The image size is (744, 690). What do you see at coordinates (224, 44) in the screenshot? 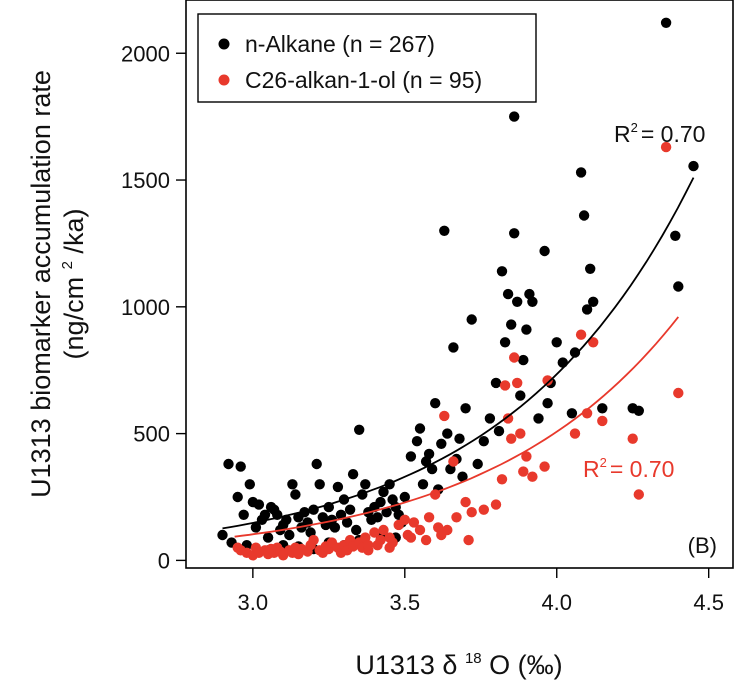
I see `legend-marker-n-alkane` at bounding box center [224, 44].